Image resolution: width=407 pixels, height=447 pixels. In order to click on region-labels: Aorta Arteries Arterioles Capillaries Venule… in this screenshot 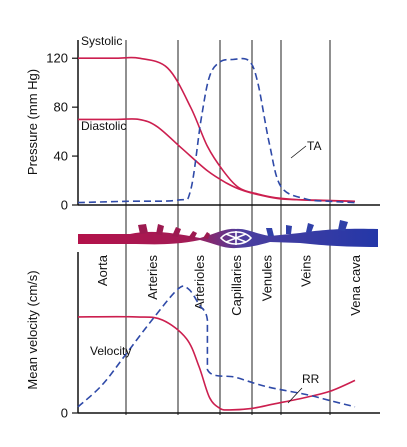, I will do `click(229, 284)`.